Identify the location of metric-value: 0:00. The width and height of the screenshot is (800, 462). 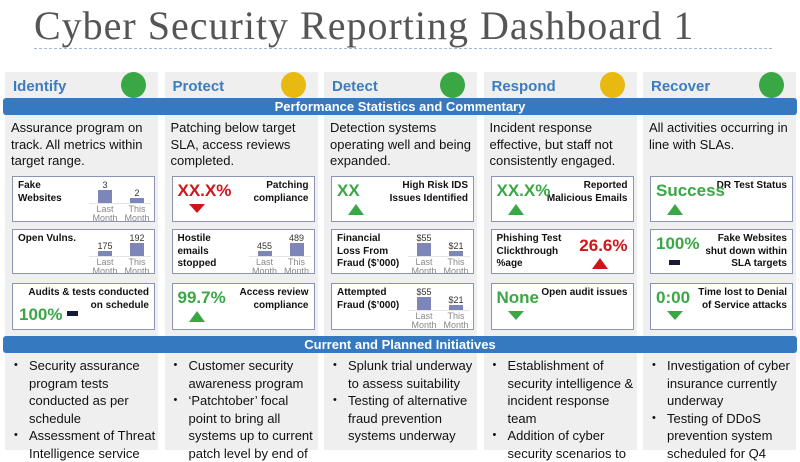
(673, 298).